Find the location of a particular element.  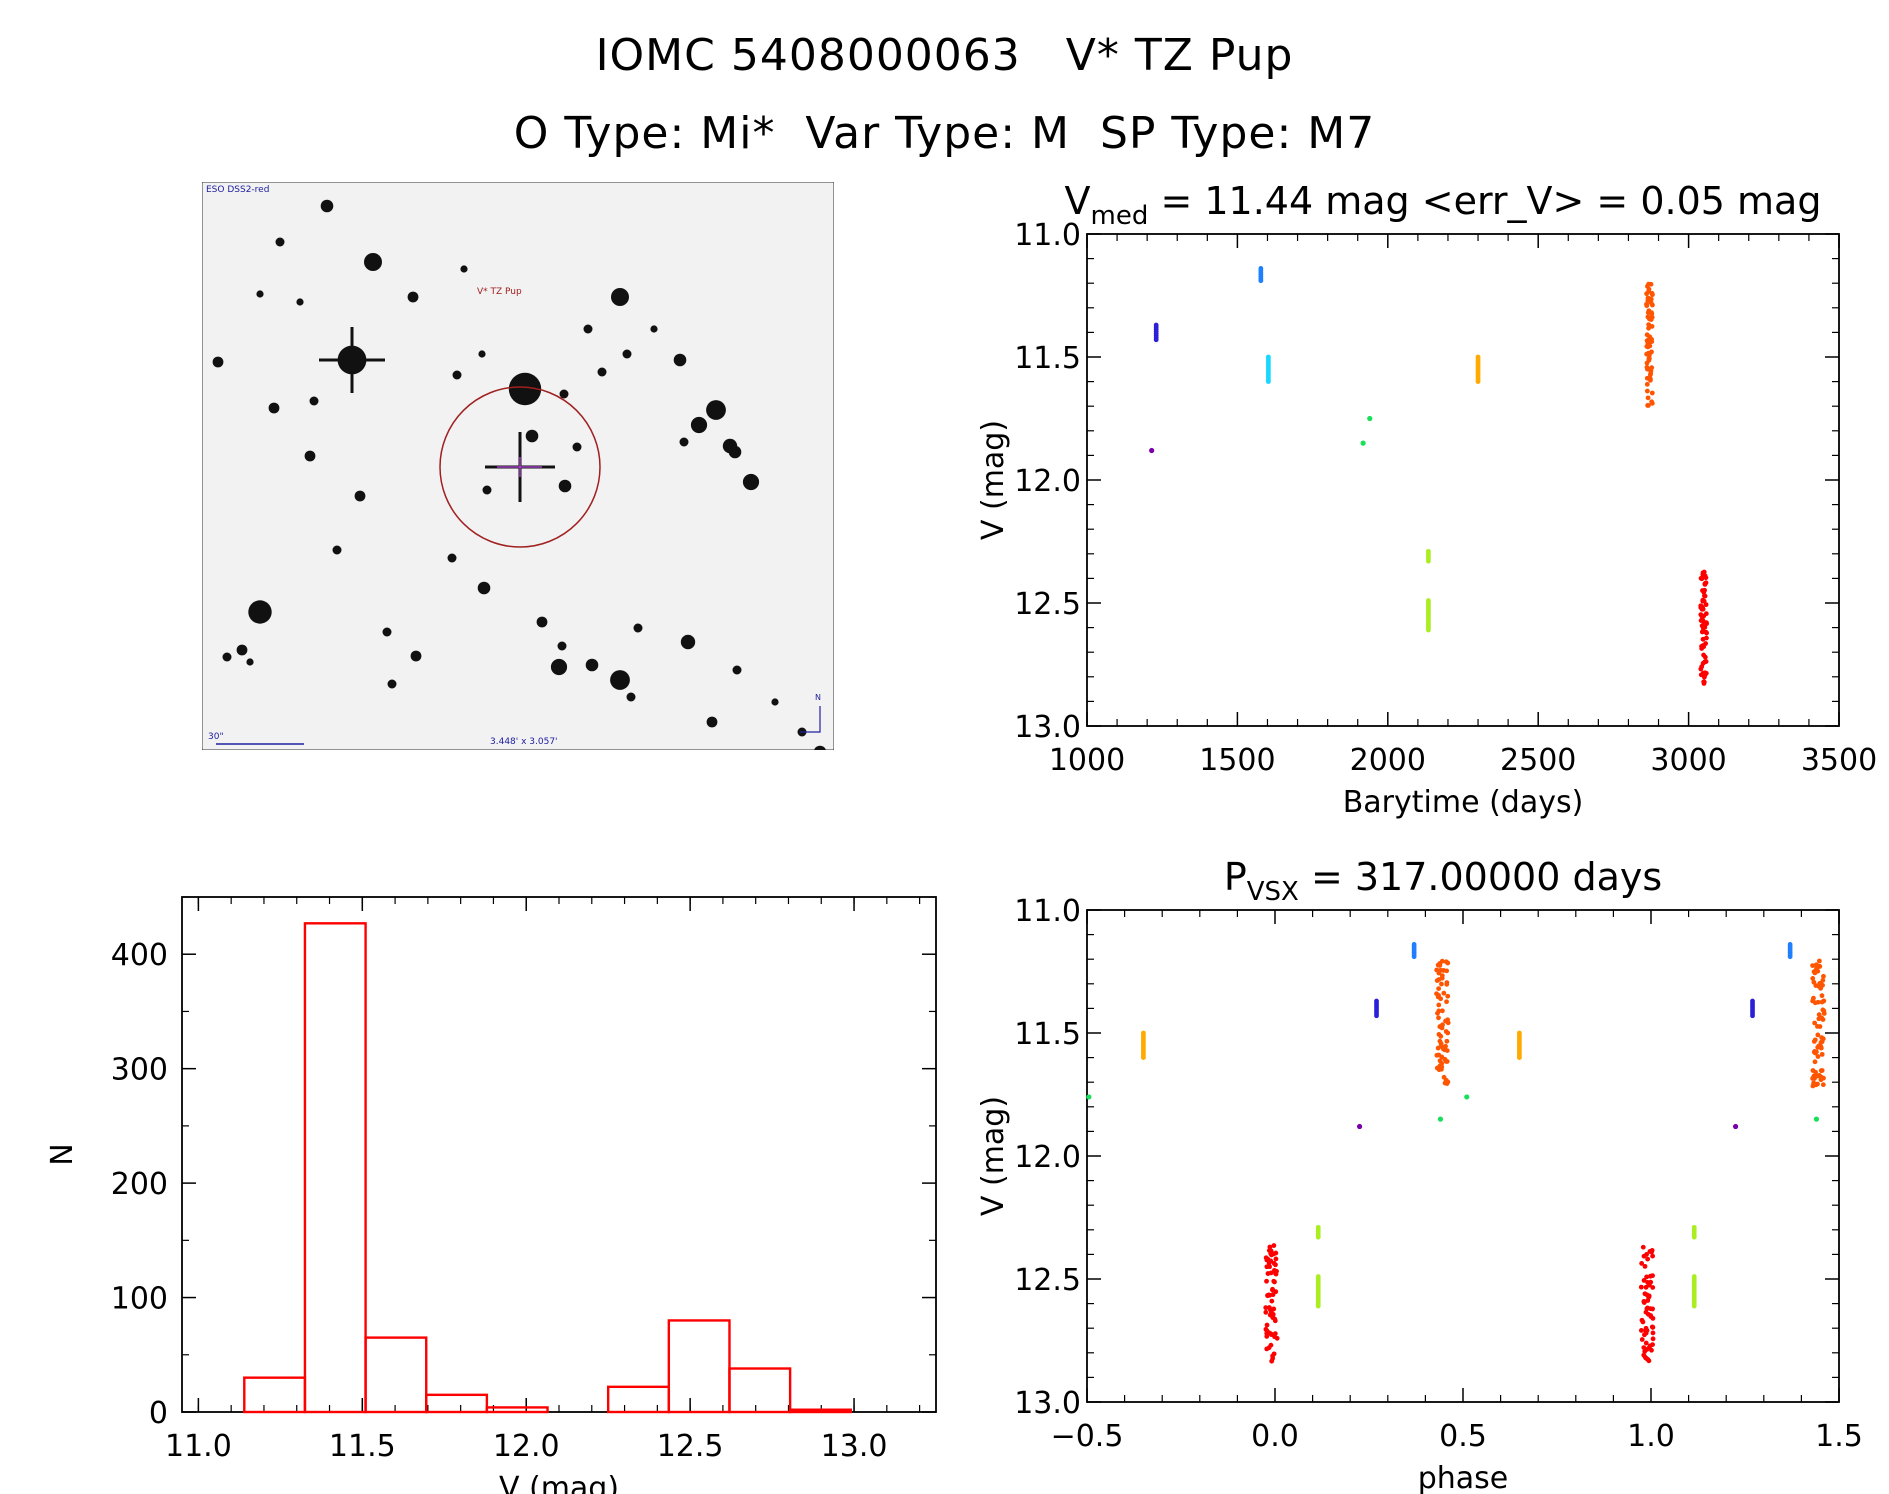

lc-frame is located at coordinates (1463, 480).